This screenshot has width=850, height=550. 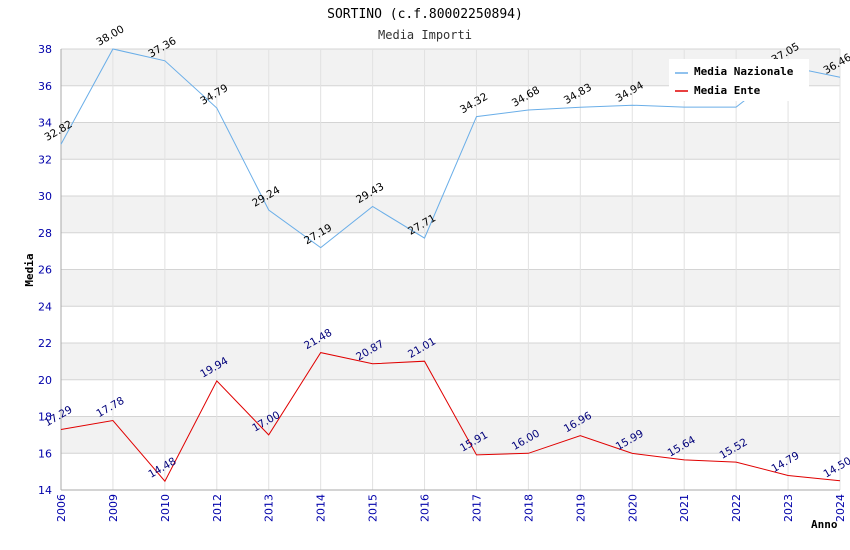 What do you see at coordinates (373, 508) in the screenshot?
I see `x-tick-label: 2015` at bounding box center [373, 508].